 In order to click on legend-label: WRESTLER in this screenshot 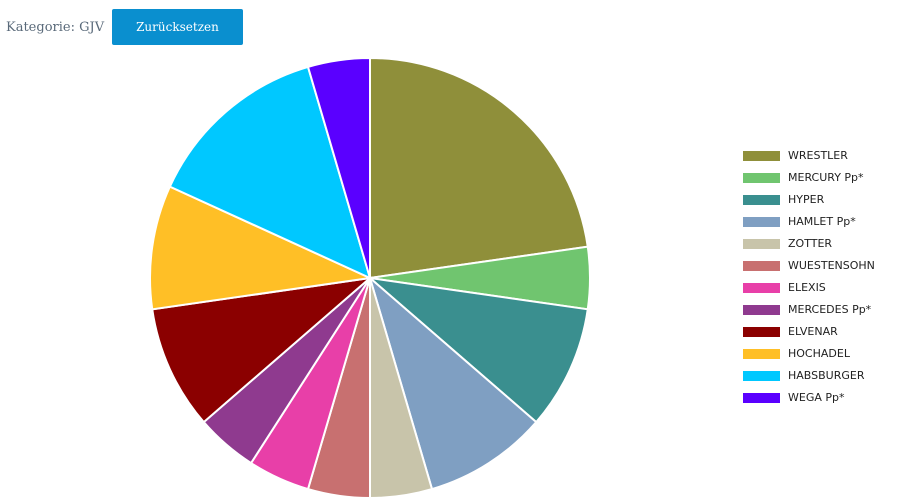, I will do `click(818, 155)`.